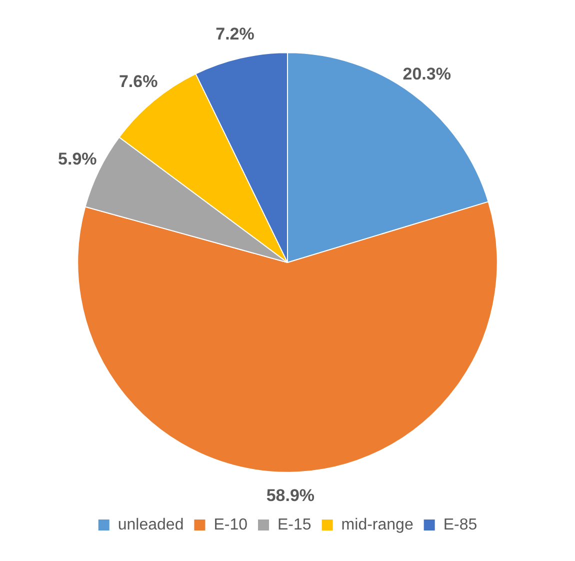 This screenshot has height=561, width=575. I want to click on legend-label: mid-range, so click(377, 525).